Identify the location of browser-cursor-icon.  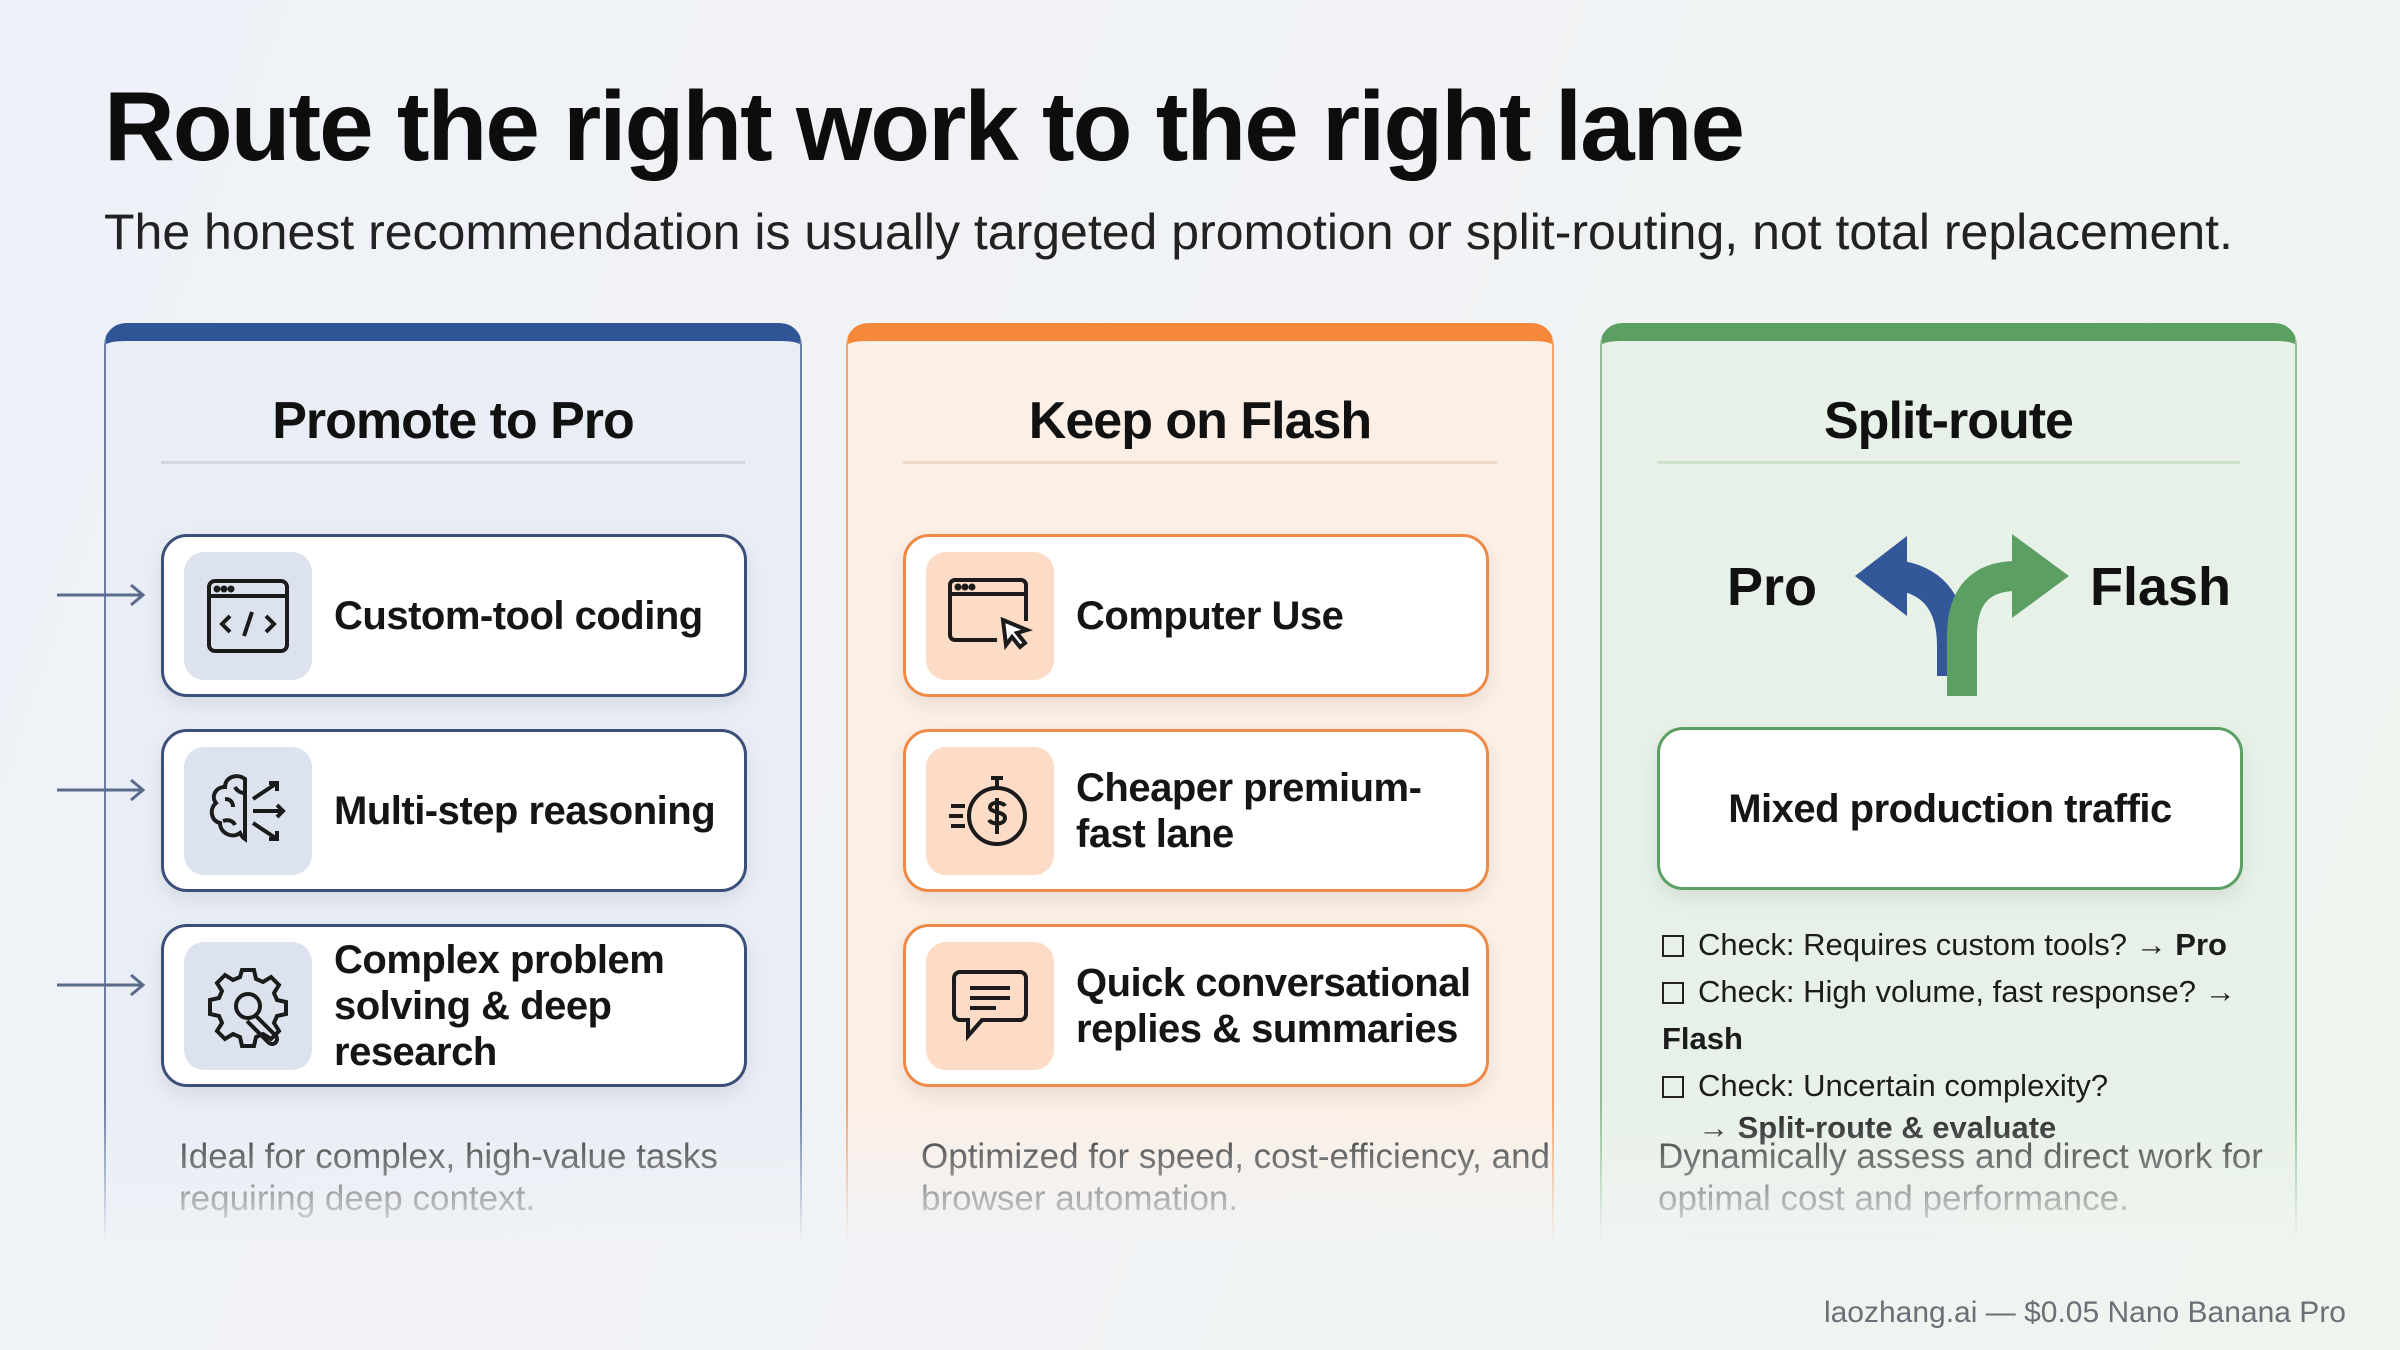
(990, 615).